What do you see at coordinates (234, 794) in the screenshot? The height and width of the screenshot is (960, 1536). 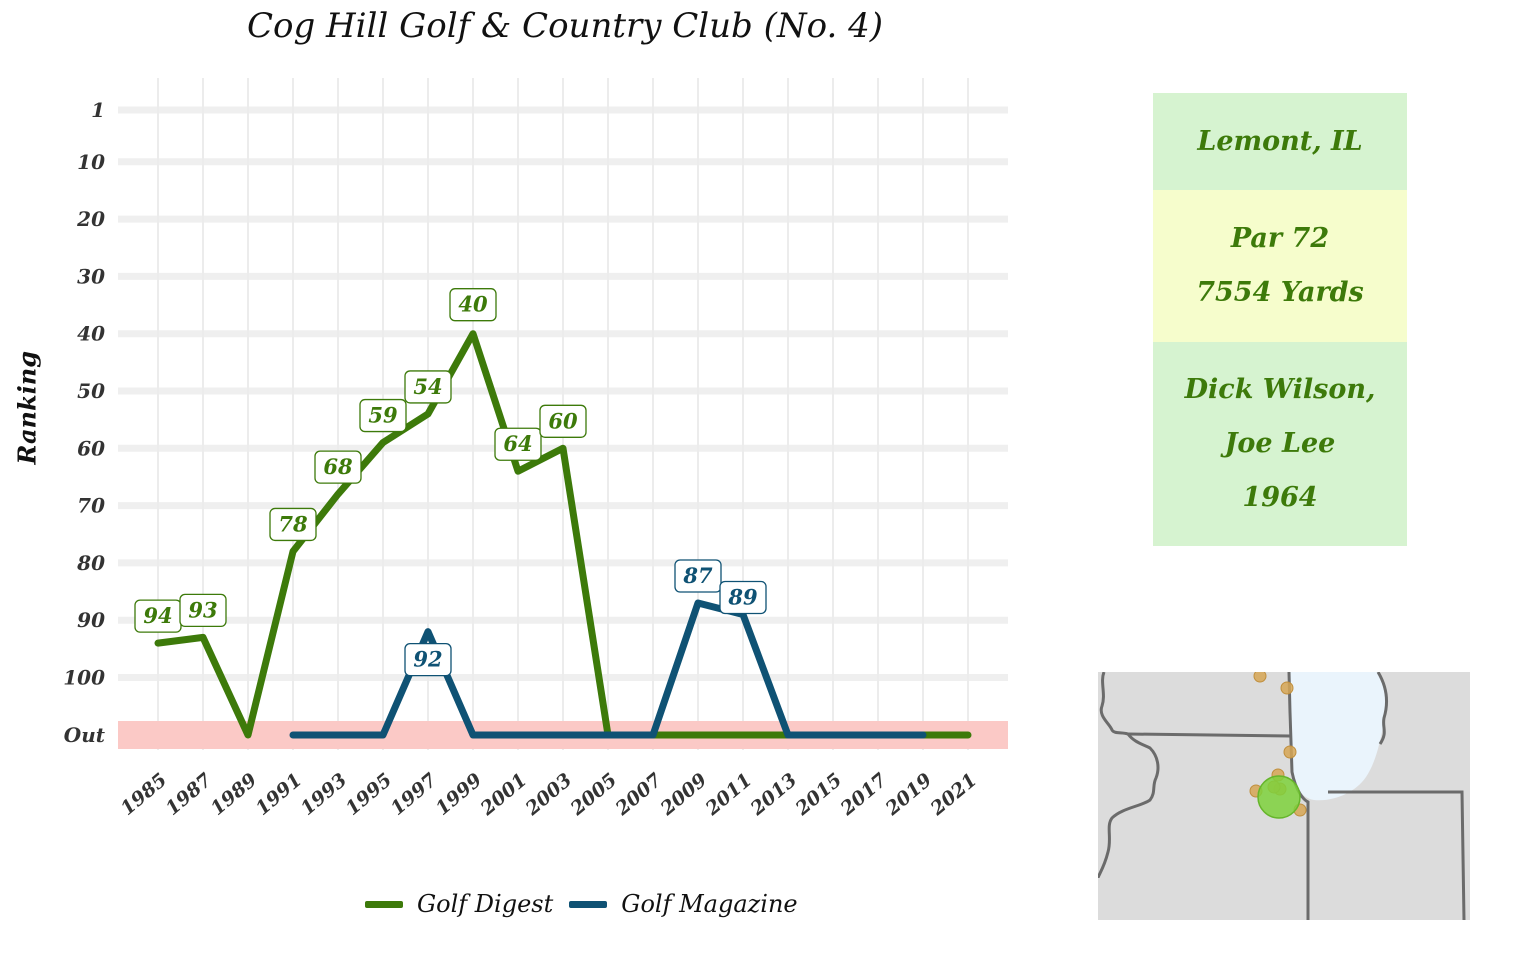 I see `x-tick-label: 1989` at bounding box center [234, 794].